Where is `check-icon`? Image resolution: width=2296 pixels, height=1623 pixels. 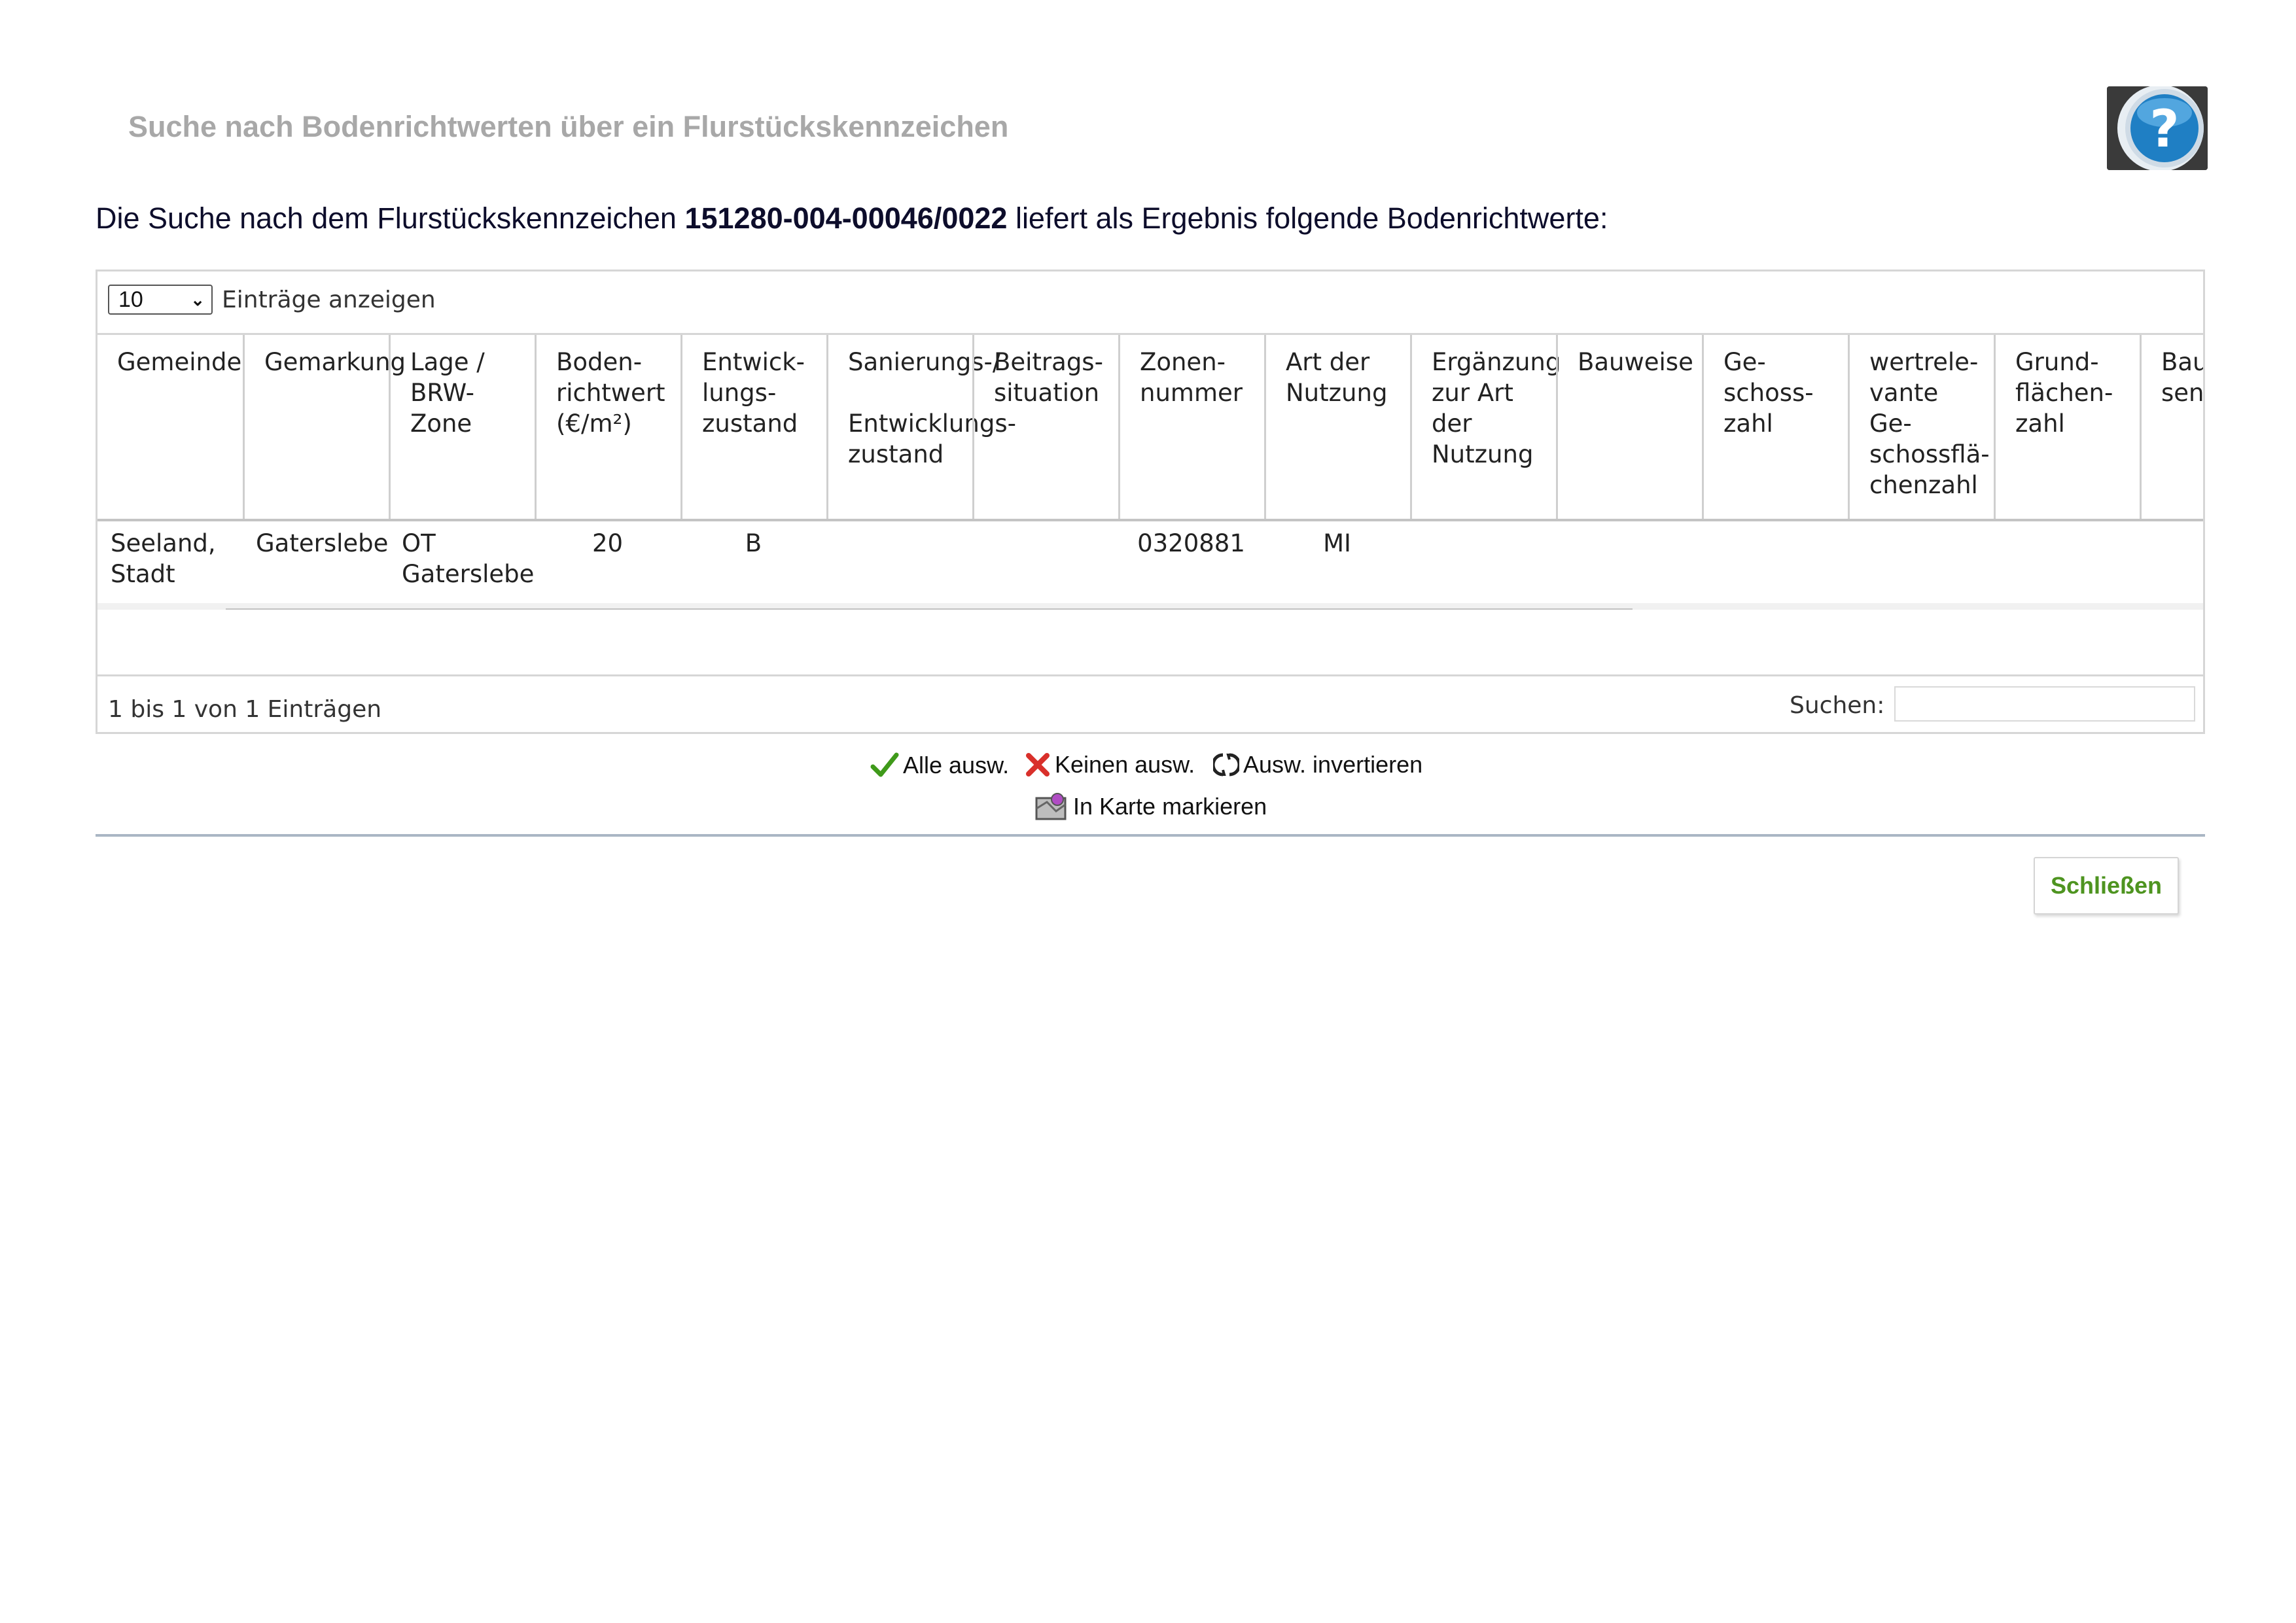
check-icon is located at coordinates (885, 765).